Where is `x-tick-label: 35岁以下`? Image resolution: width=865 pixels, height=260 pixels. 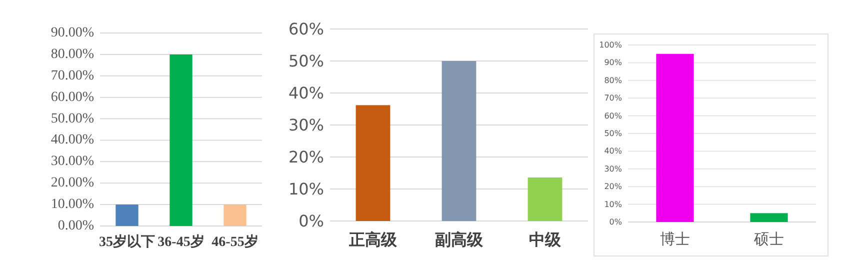 x-tick-label: 35岁以下 is located at coordinates (127, 242).